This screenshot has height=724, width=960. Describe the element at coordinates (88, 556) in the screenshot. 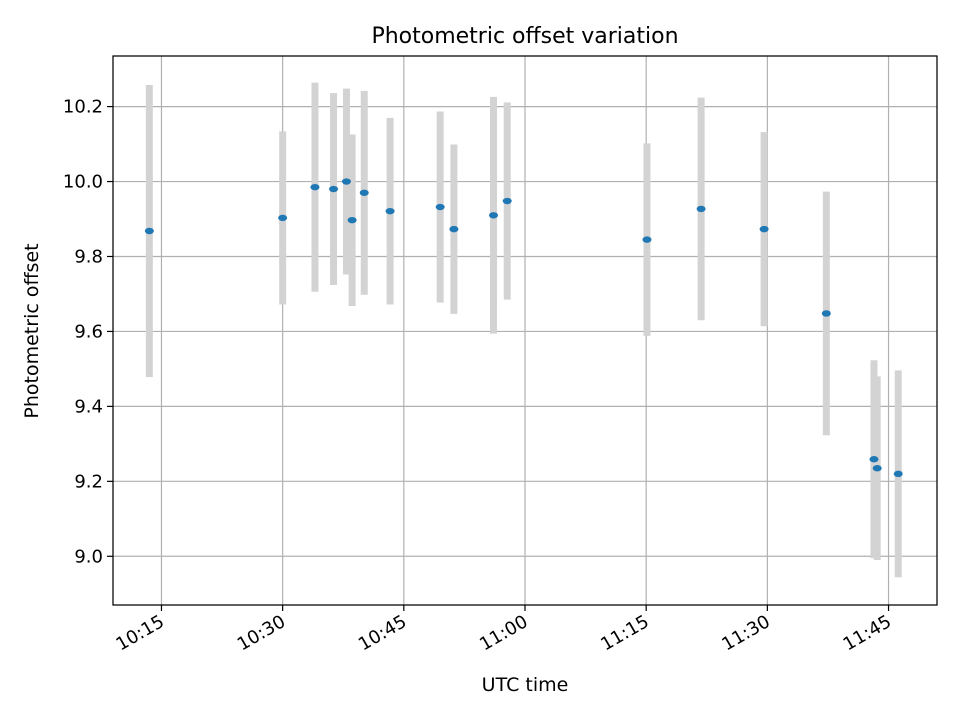

I see `y-tick-label: 9.0` at that location.